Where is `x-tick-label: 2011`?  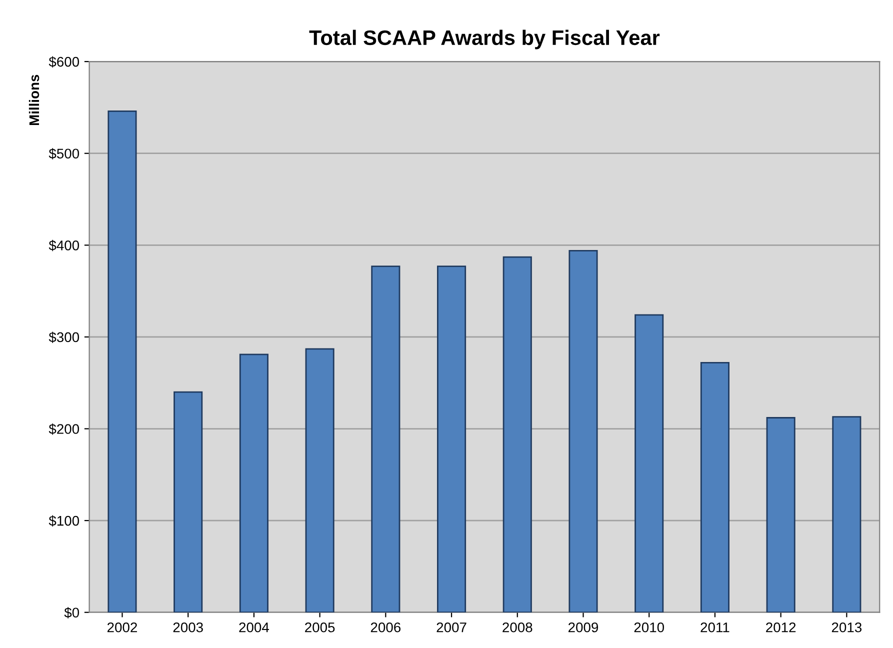
x-tick-label: 2011 is located at coordinates (715, 627).